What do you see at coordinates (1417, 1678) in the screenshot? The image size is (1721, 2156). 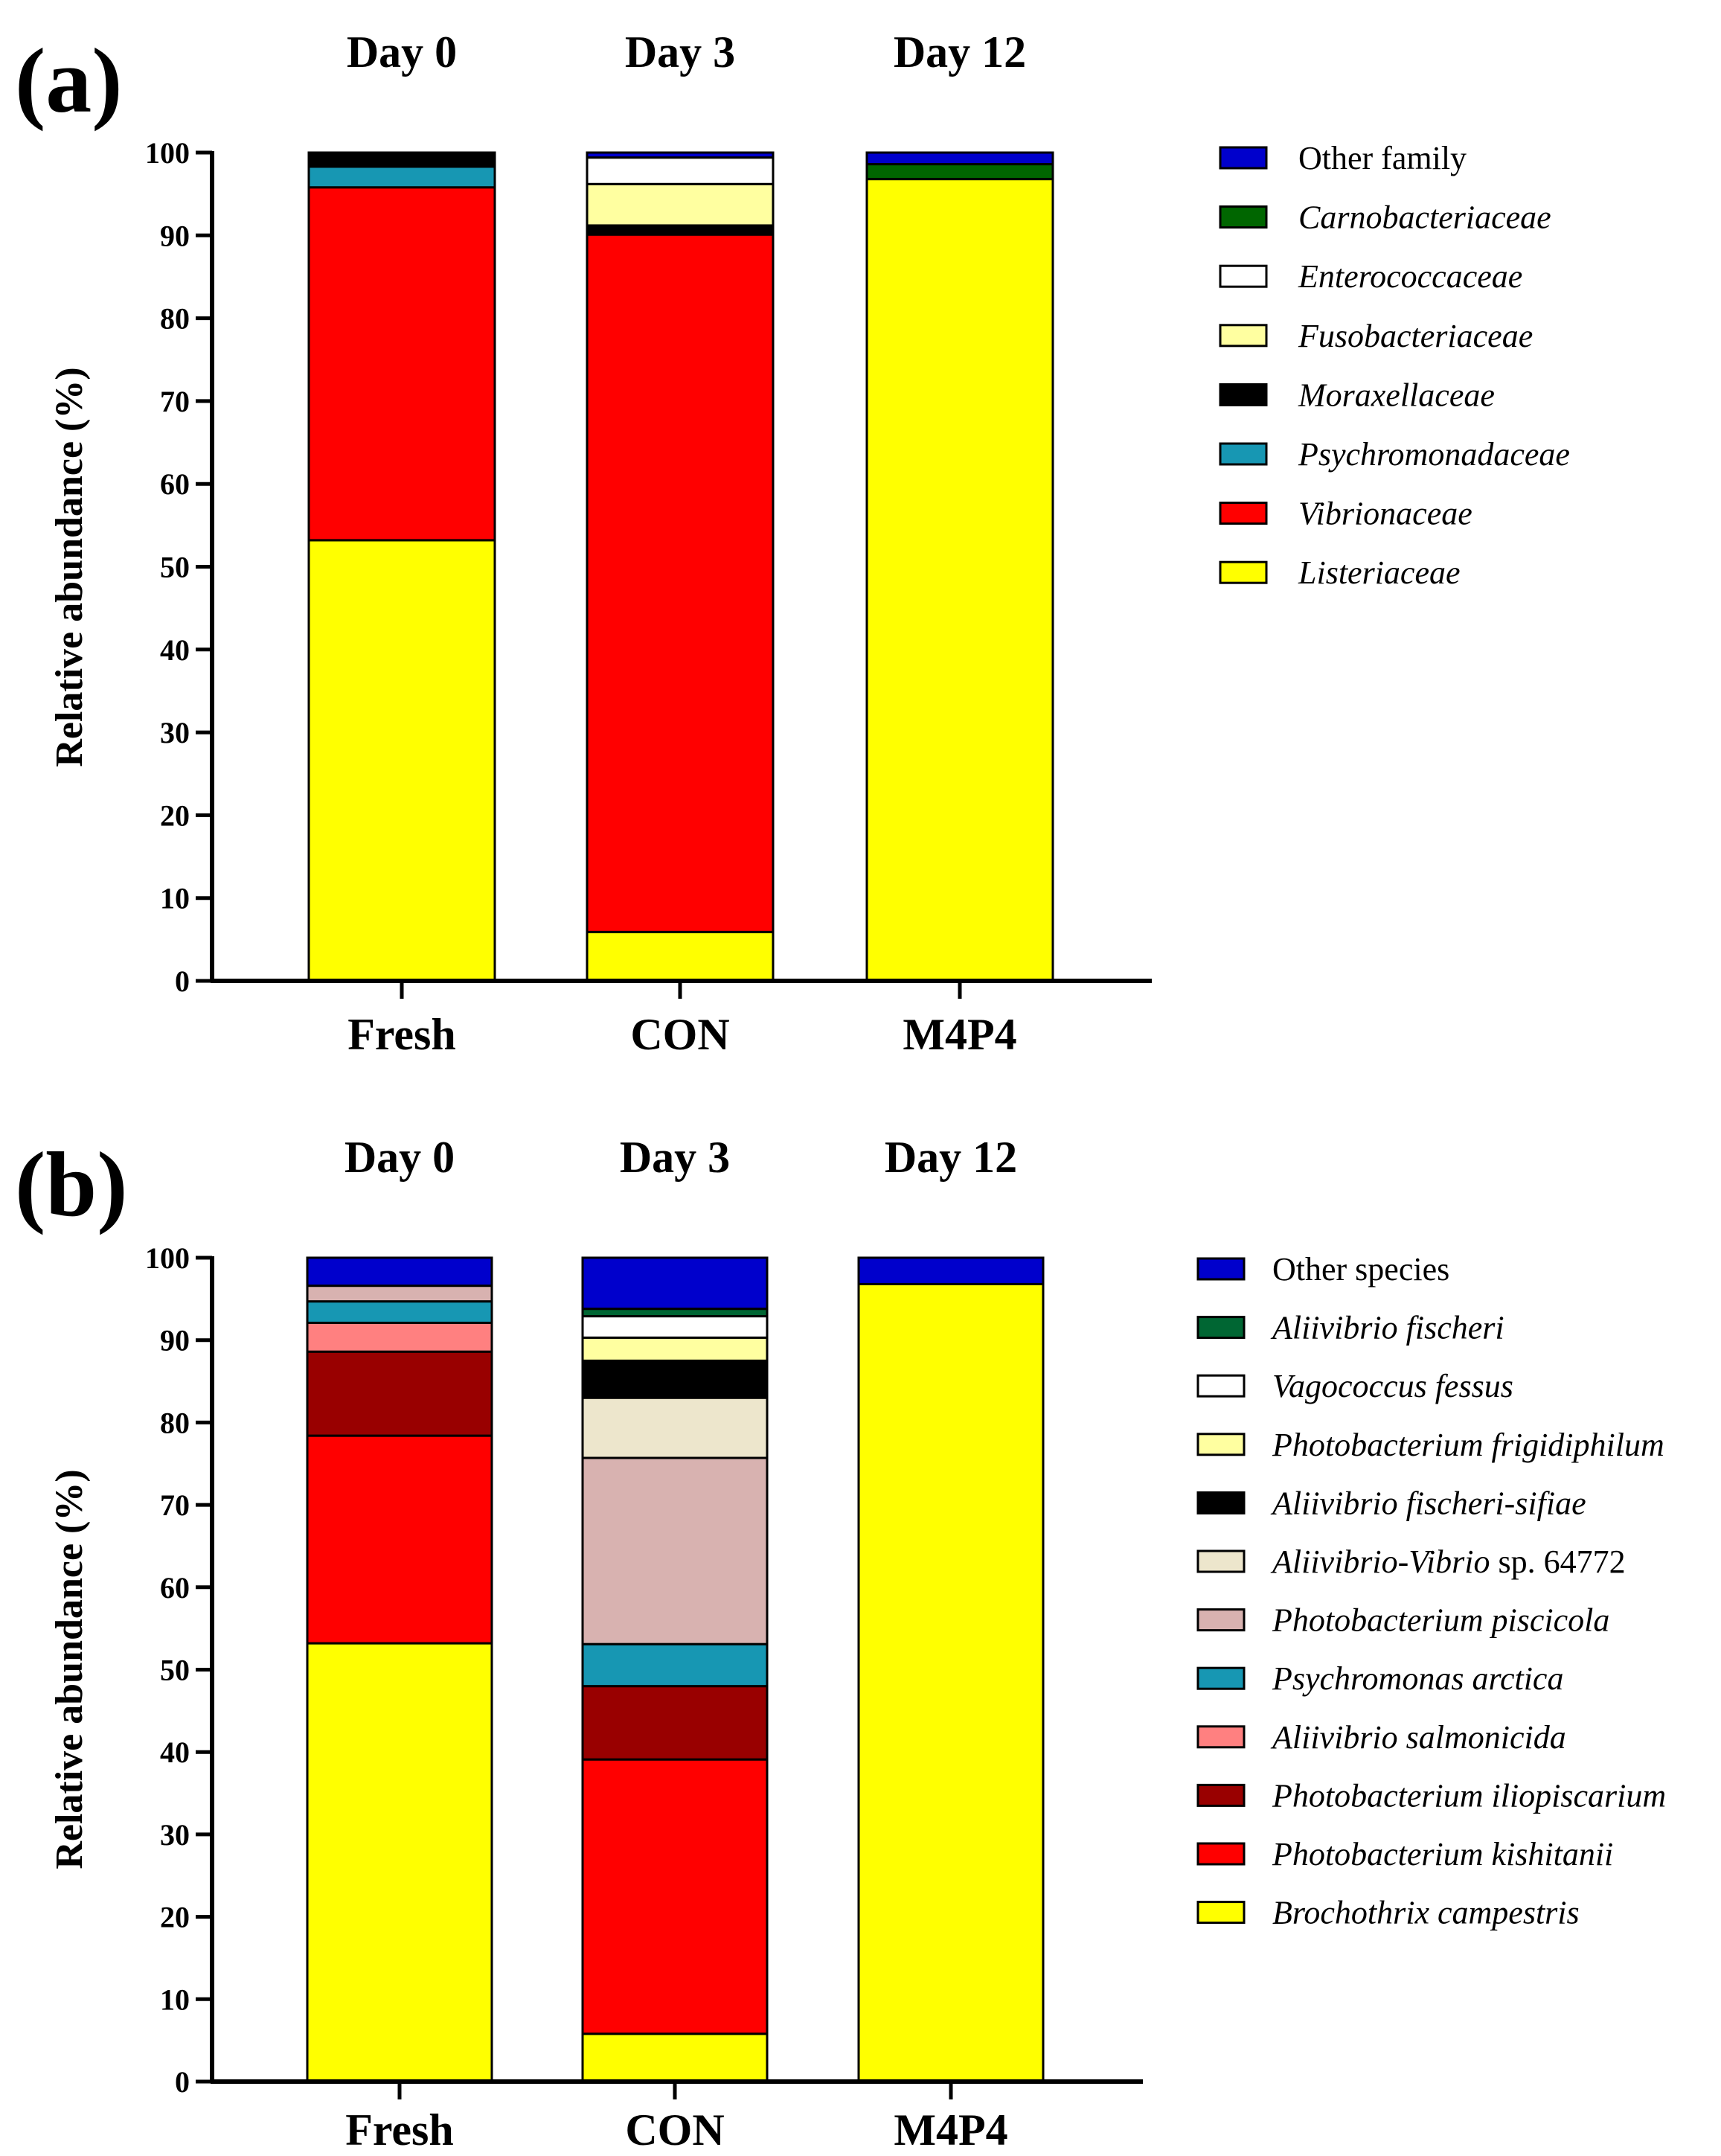 I see `legend-label-psychromonas-arctica: Psychromonas arctica` at bounding box center [1417, 1678].